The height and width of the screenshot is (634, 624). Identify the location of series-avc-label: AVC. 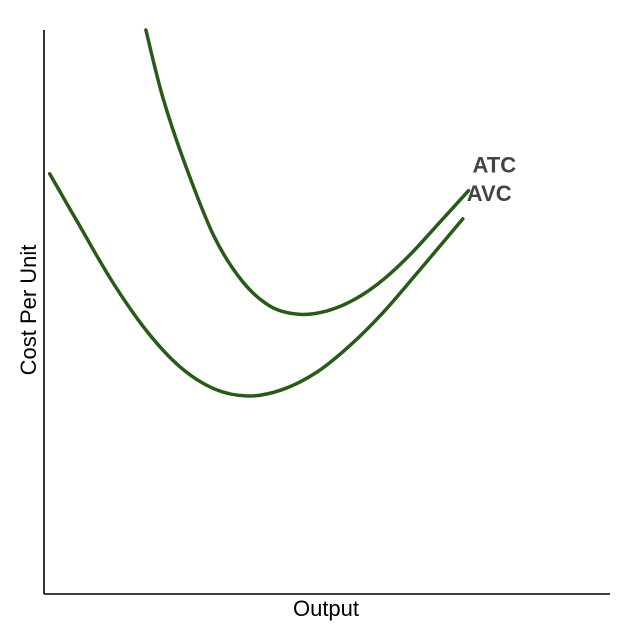
(489, 193).